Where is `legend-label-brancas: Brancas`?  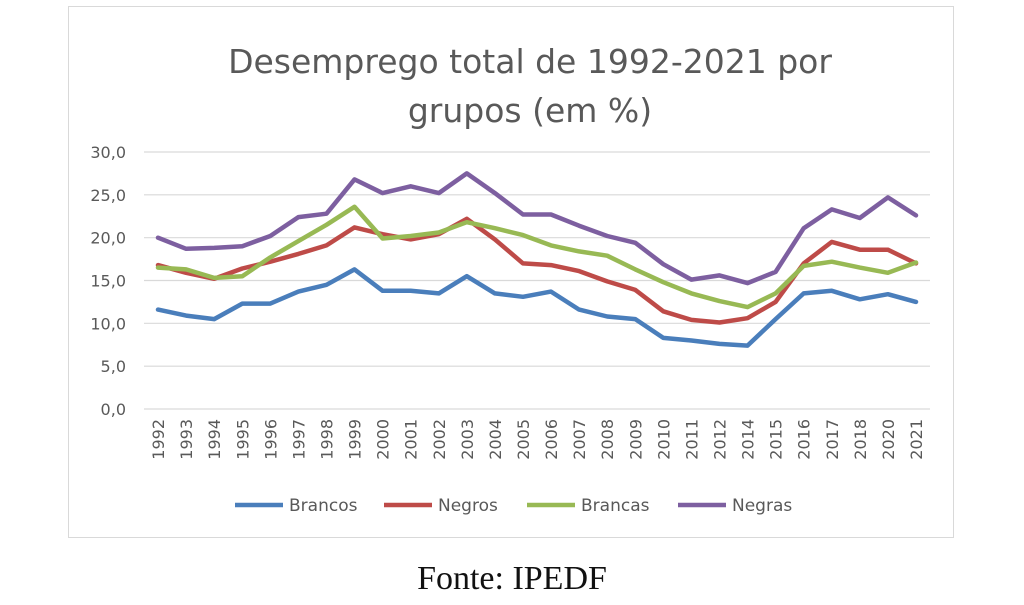 legend-label-brancas: Brancas is located at coordinates (615, 506).